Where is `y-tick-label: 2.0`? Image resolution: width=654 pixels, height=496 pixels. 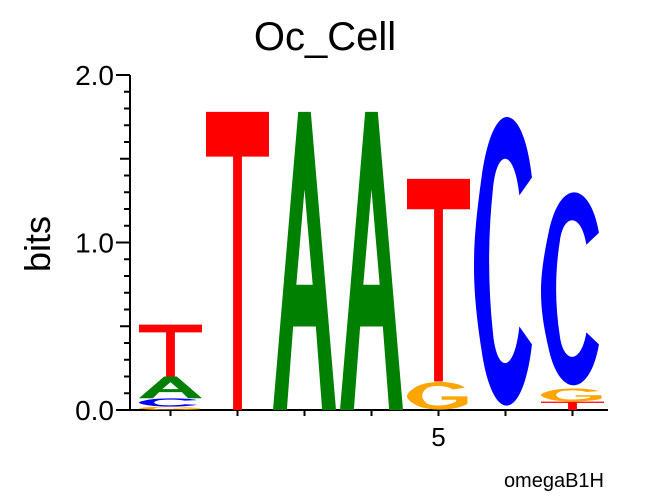 y-tick-label: 2.0 is located at coordinates (94, 75).